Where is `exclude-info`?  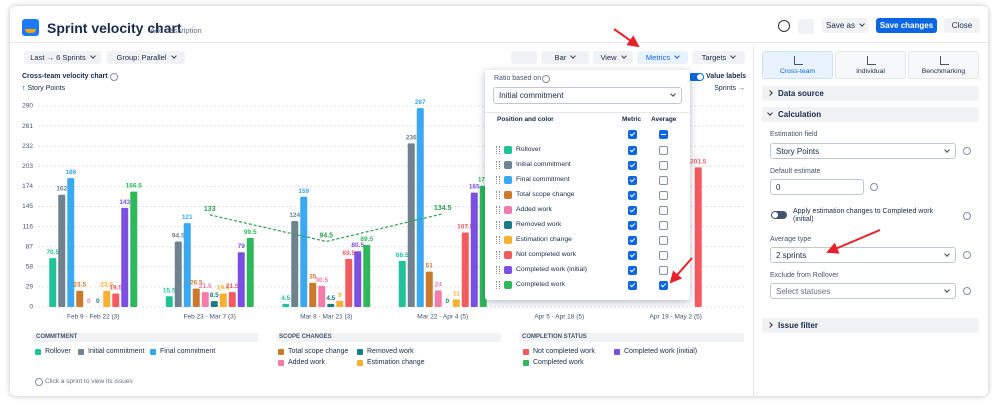 exclude-info is located at coordinates (967, 291).